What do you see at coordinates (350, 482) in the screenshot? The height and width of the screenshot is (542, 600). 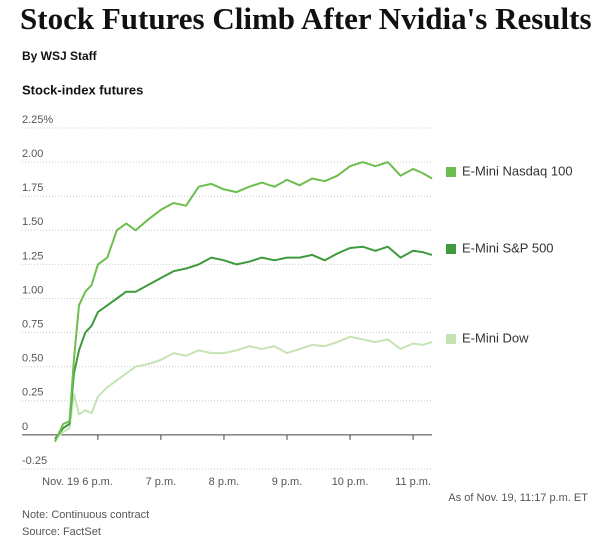 I see `x-tick-label: 10 p.m.` at bounding box center [350, 482].